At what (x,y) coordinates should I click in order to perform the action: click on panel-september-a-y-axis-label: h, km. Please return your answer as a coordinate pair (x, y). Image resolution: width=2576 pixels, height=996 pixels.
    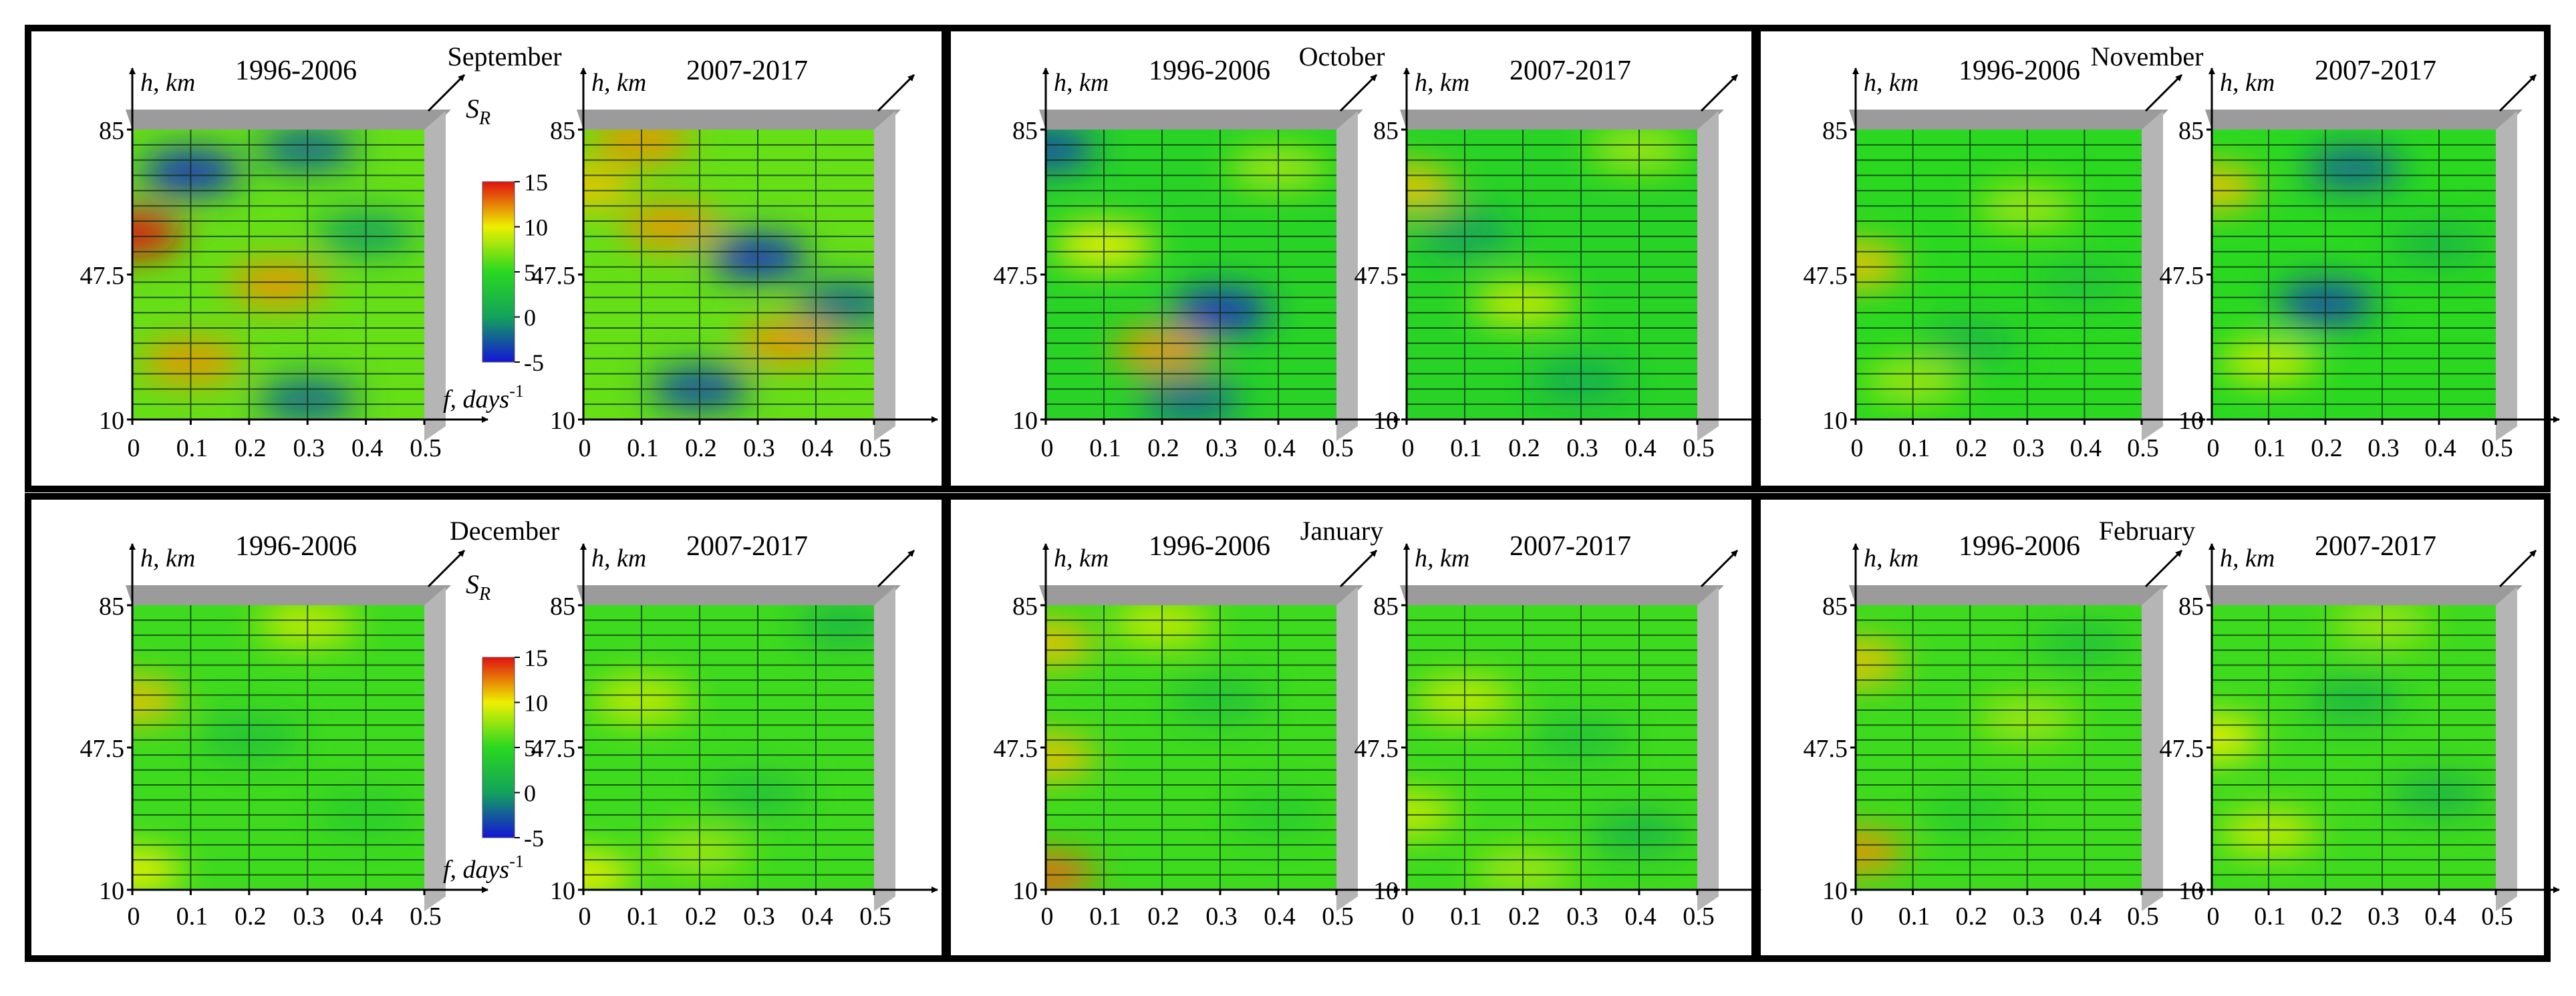
    Looking at the image, I should click on (167, 83).